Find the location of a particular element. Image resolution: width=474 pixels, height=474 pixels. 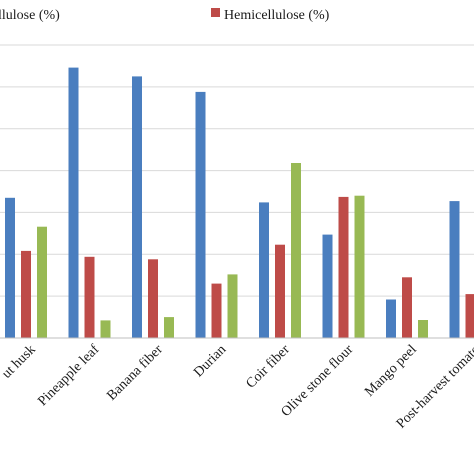

legend-swatch-hemicellulose is located at coordinates (215, 12).